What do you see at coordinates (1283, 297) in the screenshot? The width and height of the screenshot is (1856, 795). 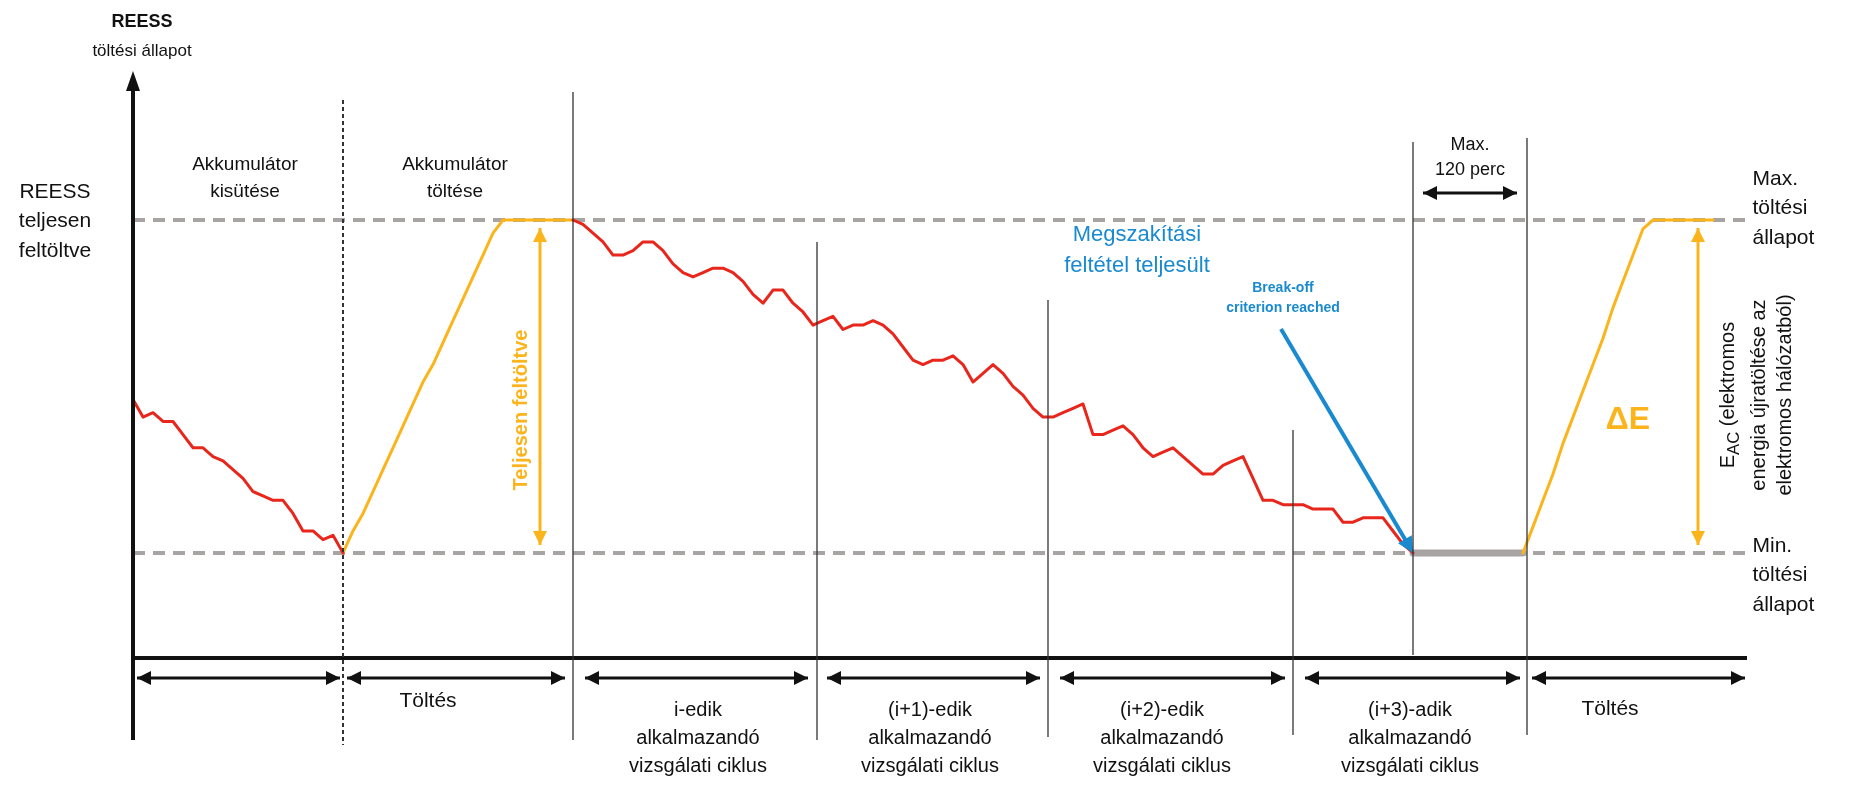 I see `annotation: Break-off criterion reached` at bounding box center [1283, 297].